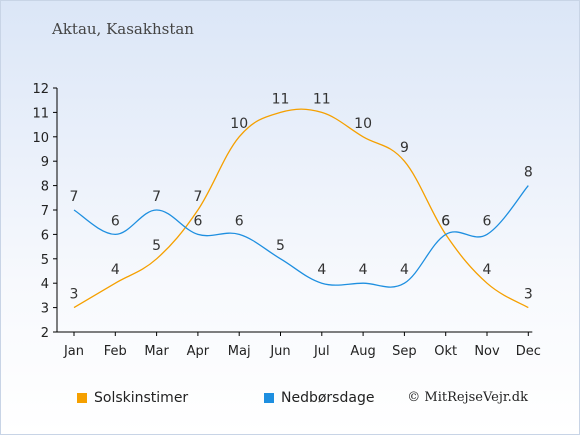 This screenshot has height=435, width=580. I want to click on y-tick-label: 9, so click(45, 162).